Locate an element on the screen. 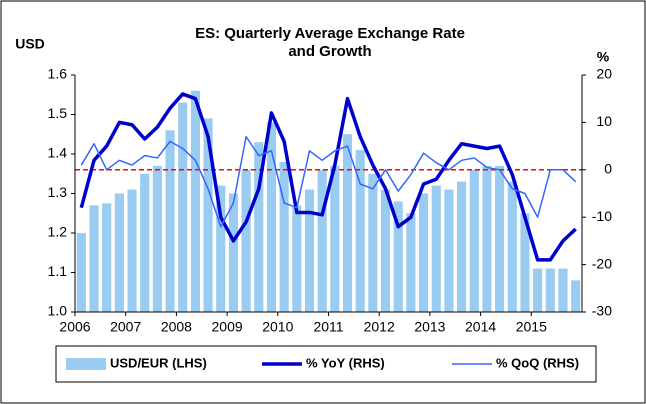 Image resolution: width=646 pixels, height=404 pixels. y2-tick-label: 10 is located at coordinates (604, 121).